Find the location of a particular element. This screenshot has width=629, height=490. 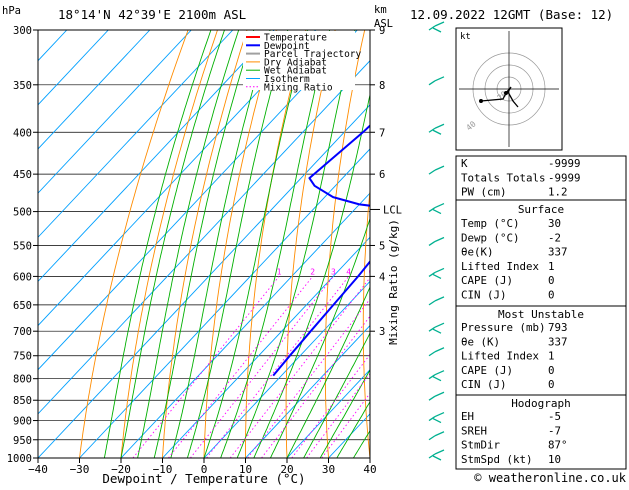

wind-profile is located at coordinates (436, 241).